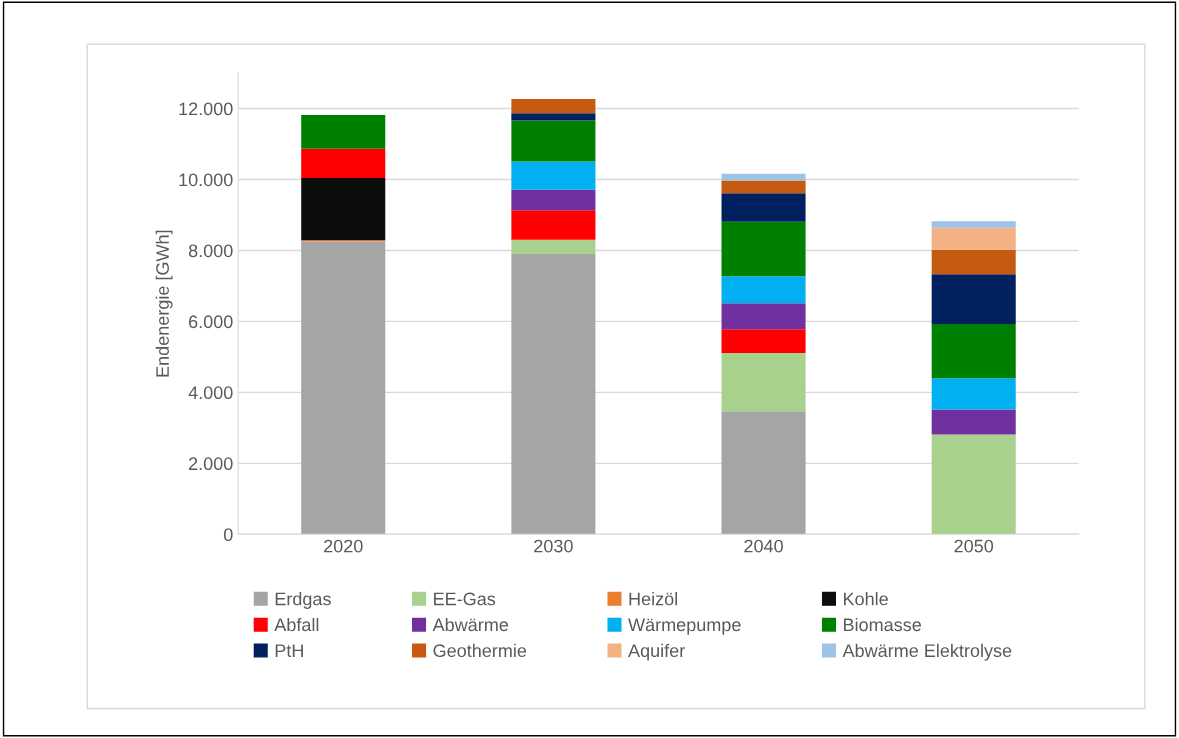 The height and width of the screenshot is (738, 1179). I want to click on legend-label: Biomasse, so click(882, 624).